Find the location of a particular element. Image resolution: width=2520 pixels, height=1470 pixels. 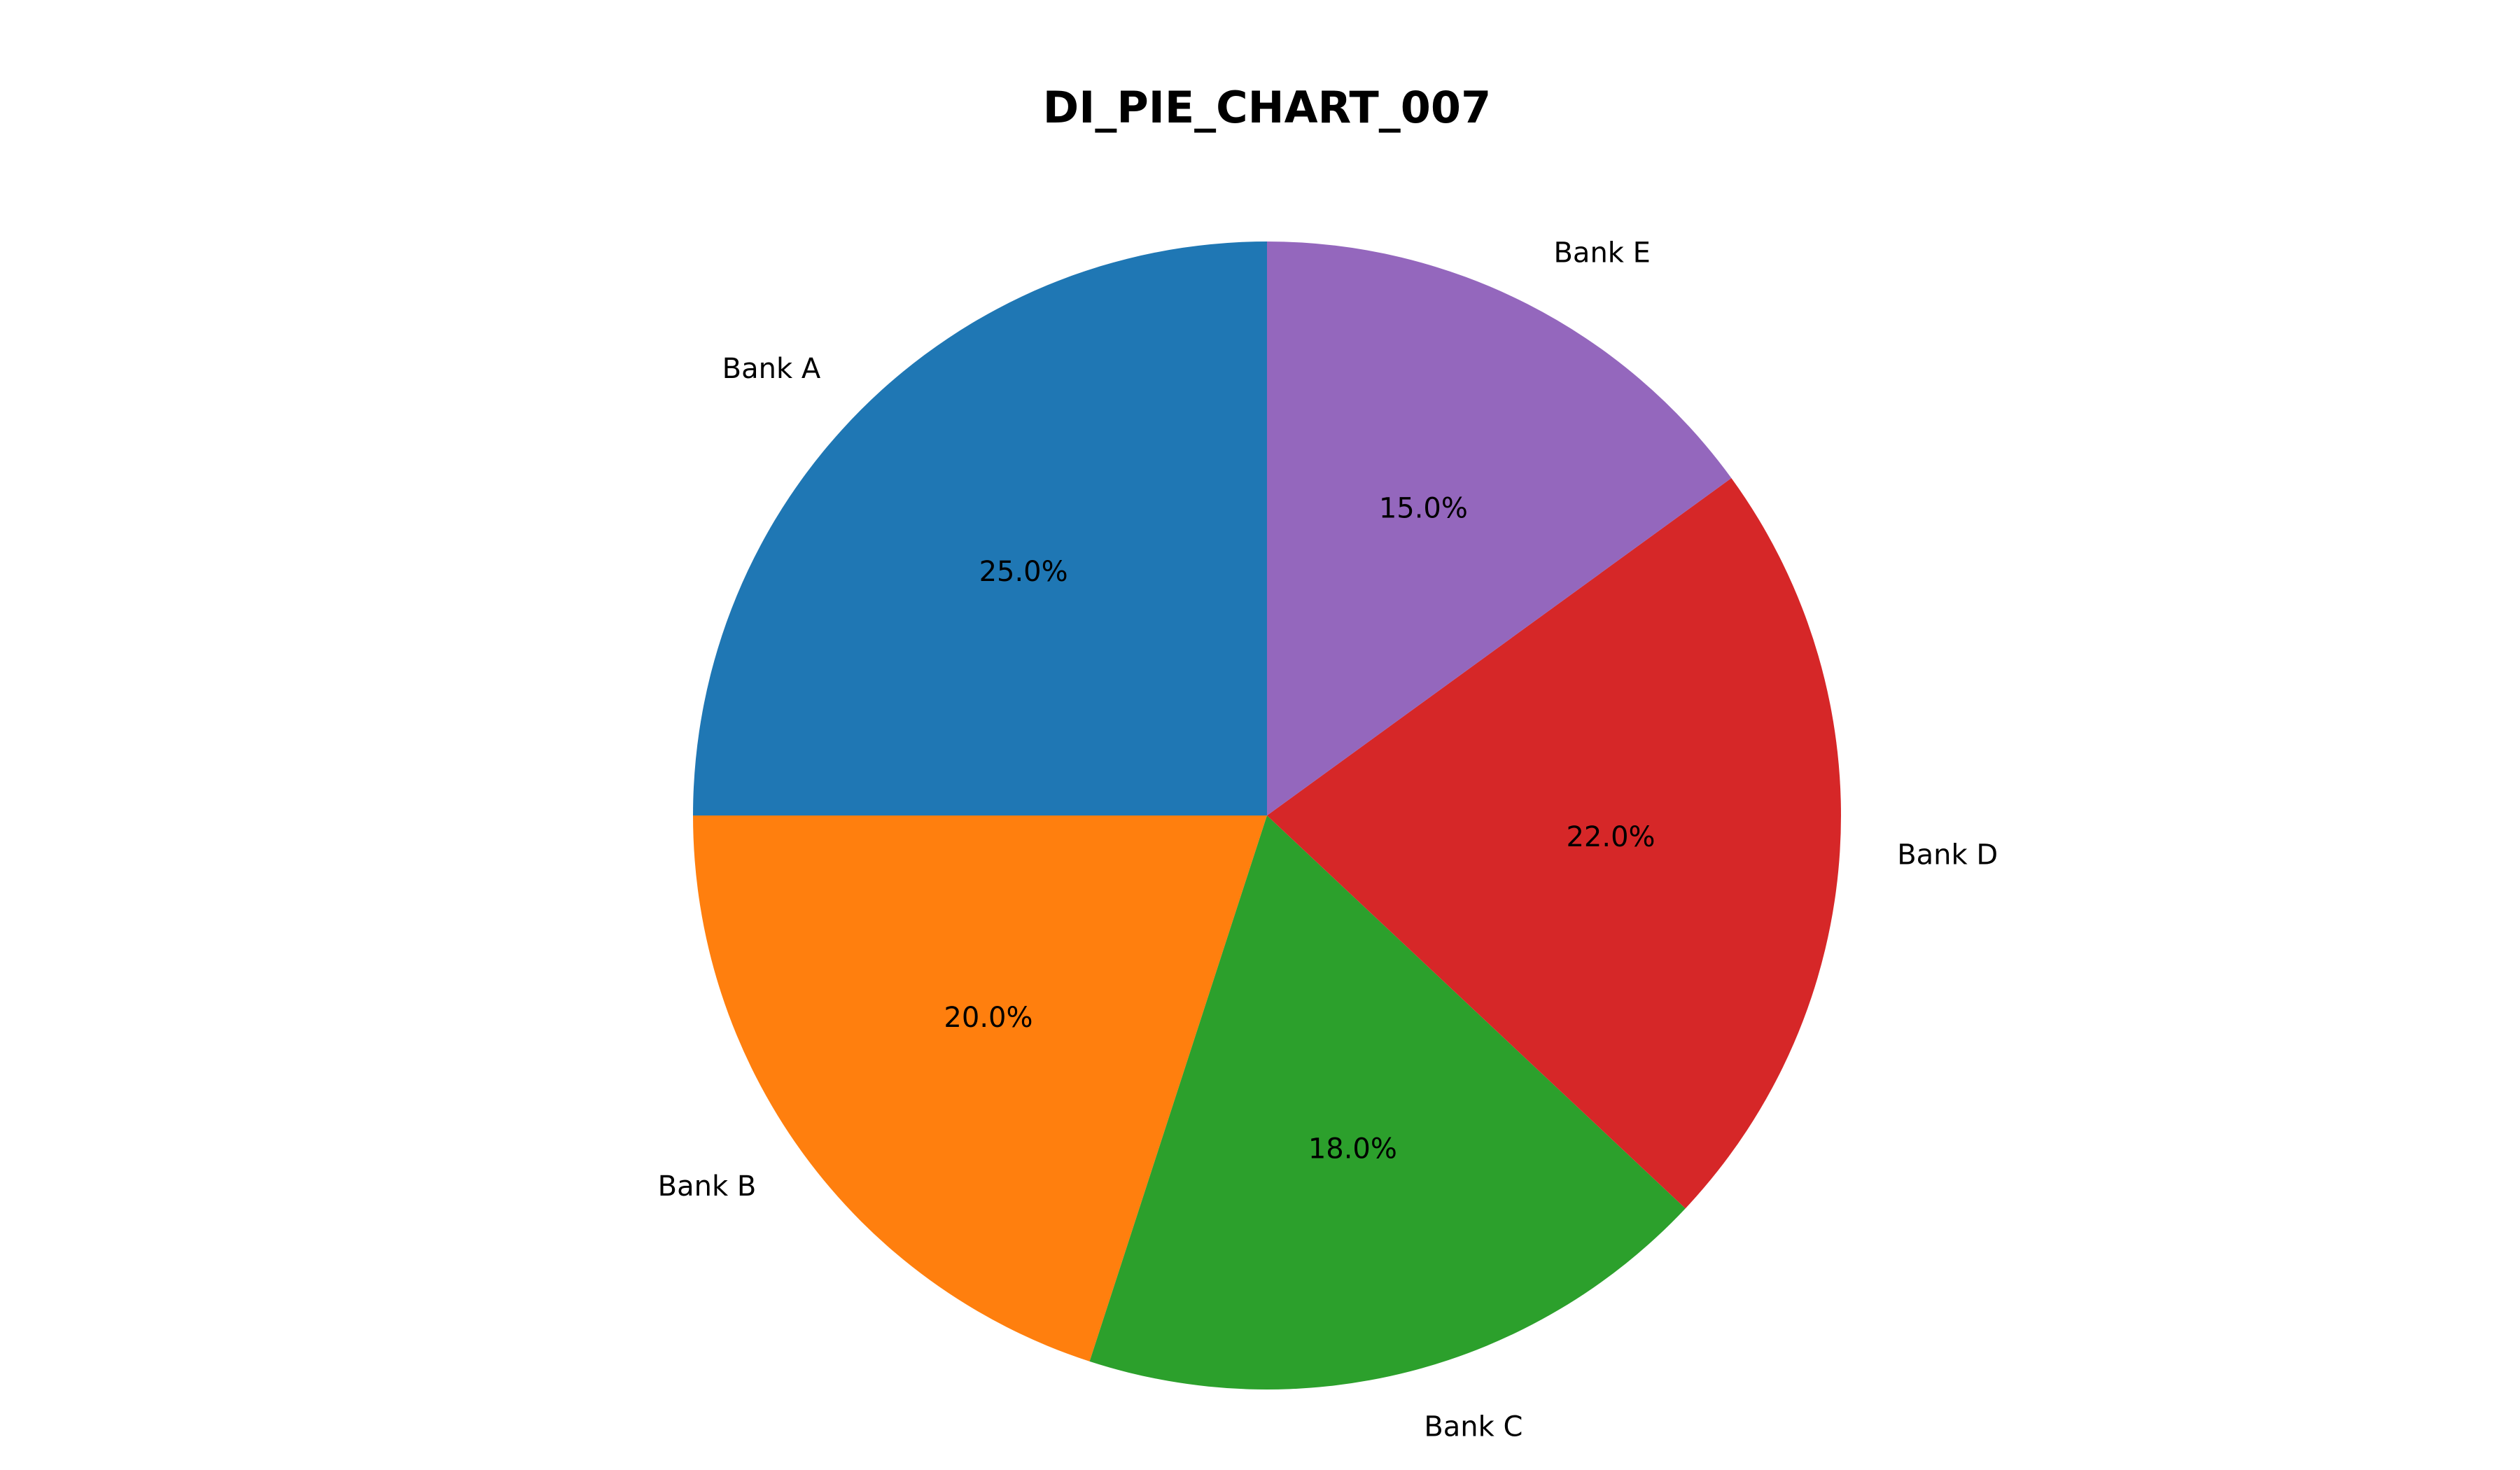

slice-label-bank-b: Bank B is located at coordinates (707, 1186).